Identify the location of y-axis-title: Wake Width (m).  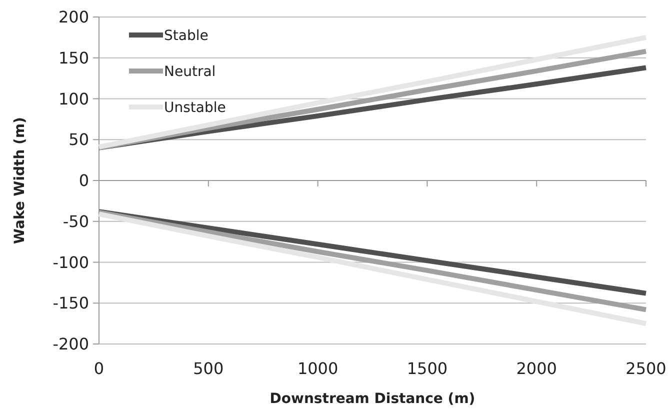
(20, 180).